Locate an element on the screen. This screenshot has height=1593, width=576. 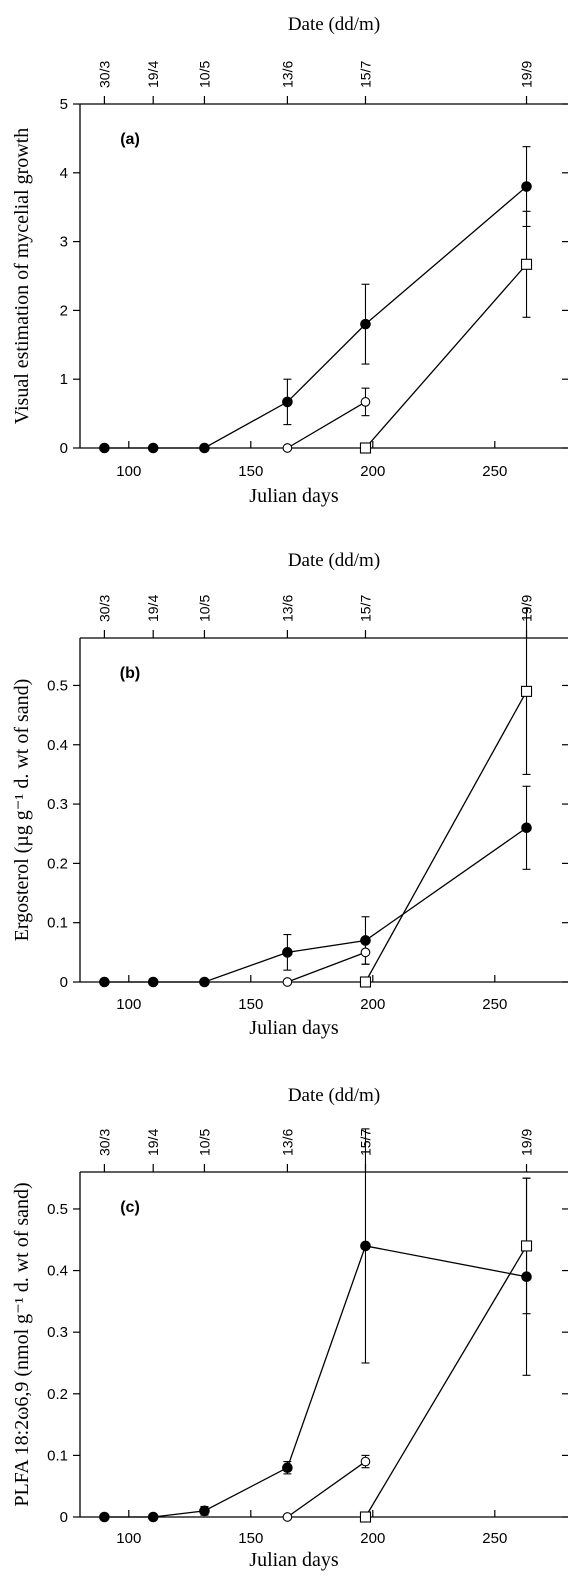
x-axis-title: Julian days is located at coordinates (294, 496).